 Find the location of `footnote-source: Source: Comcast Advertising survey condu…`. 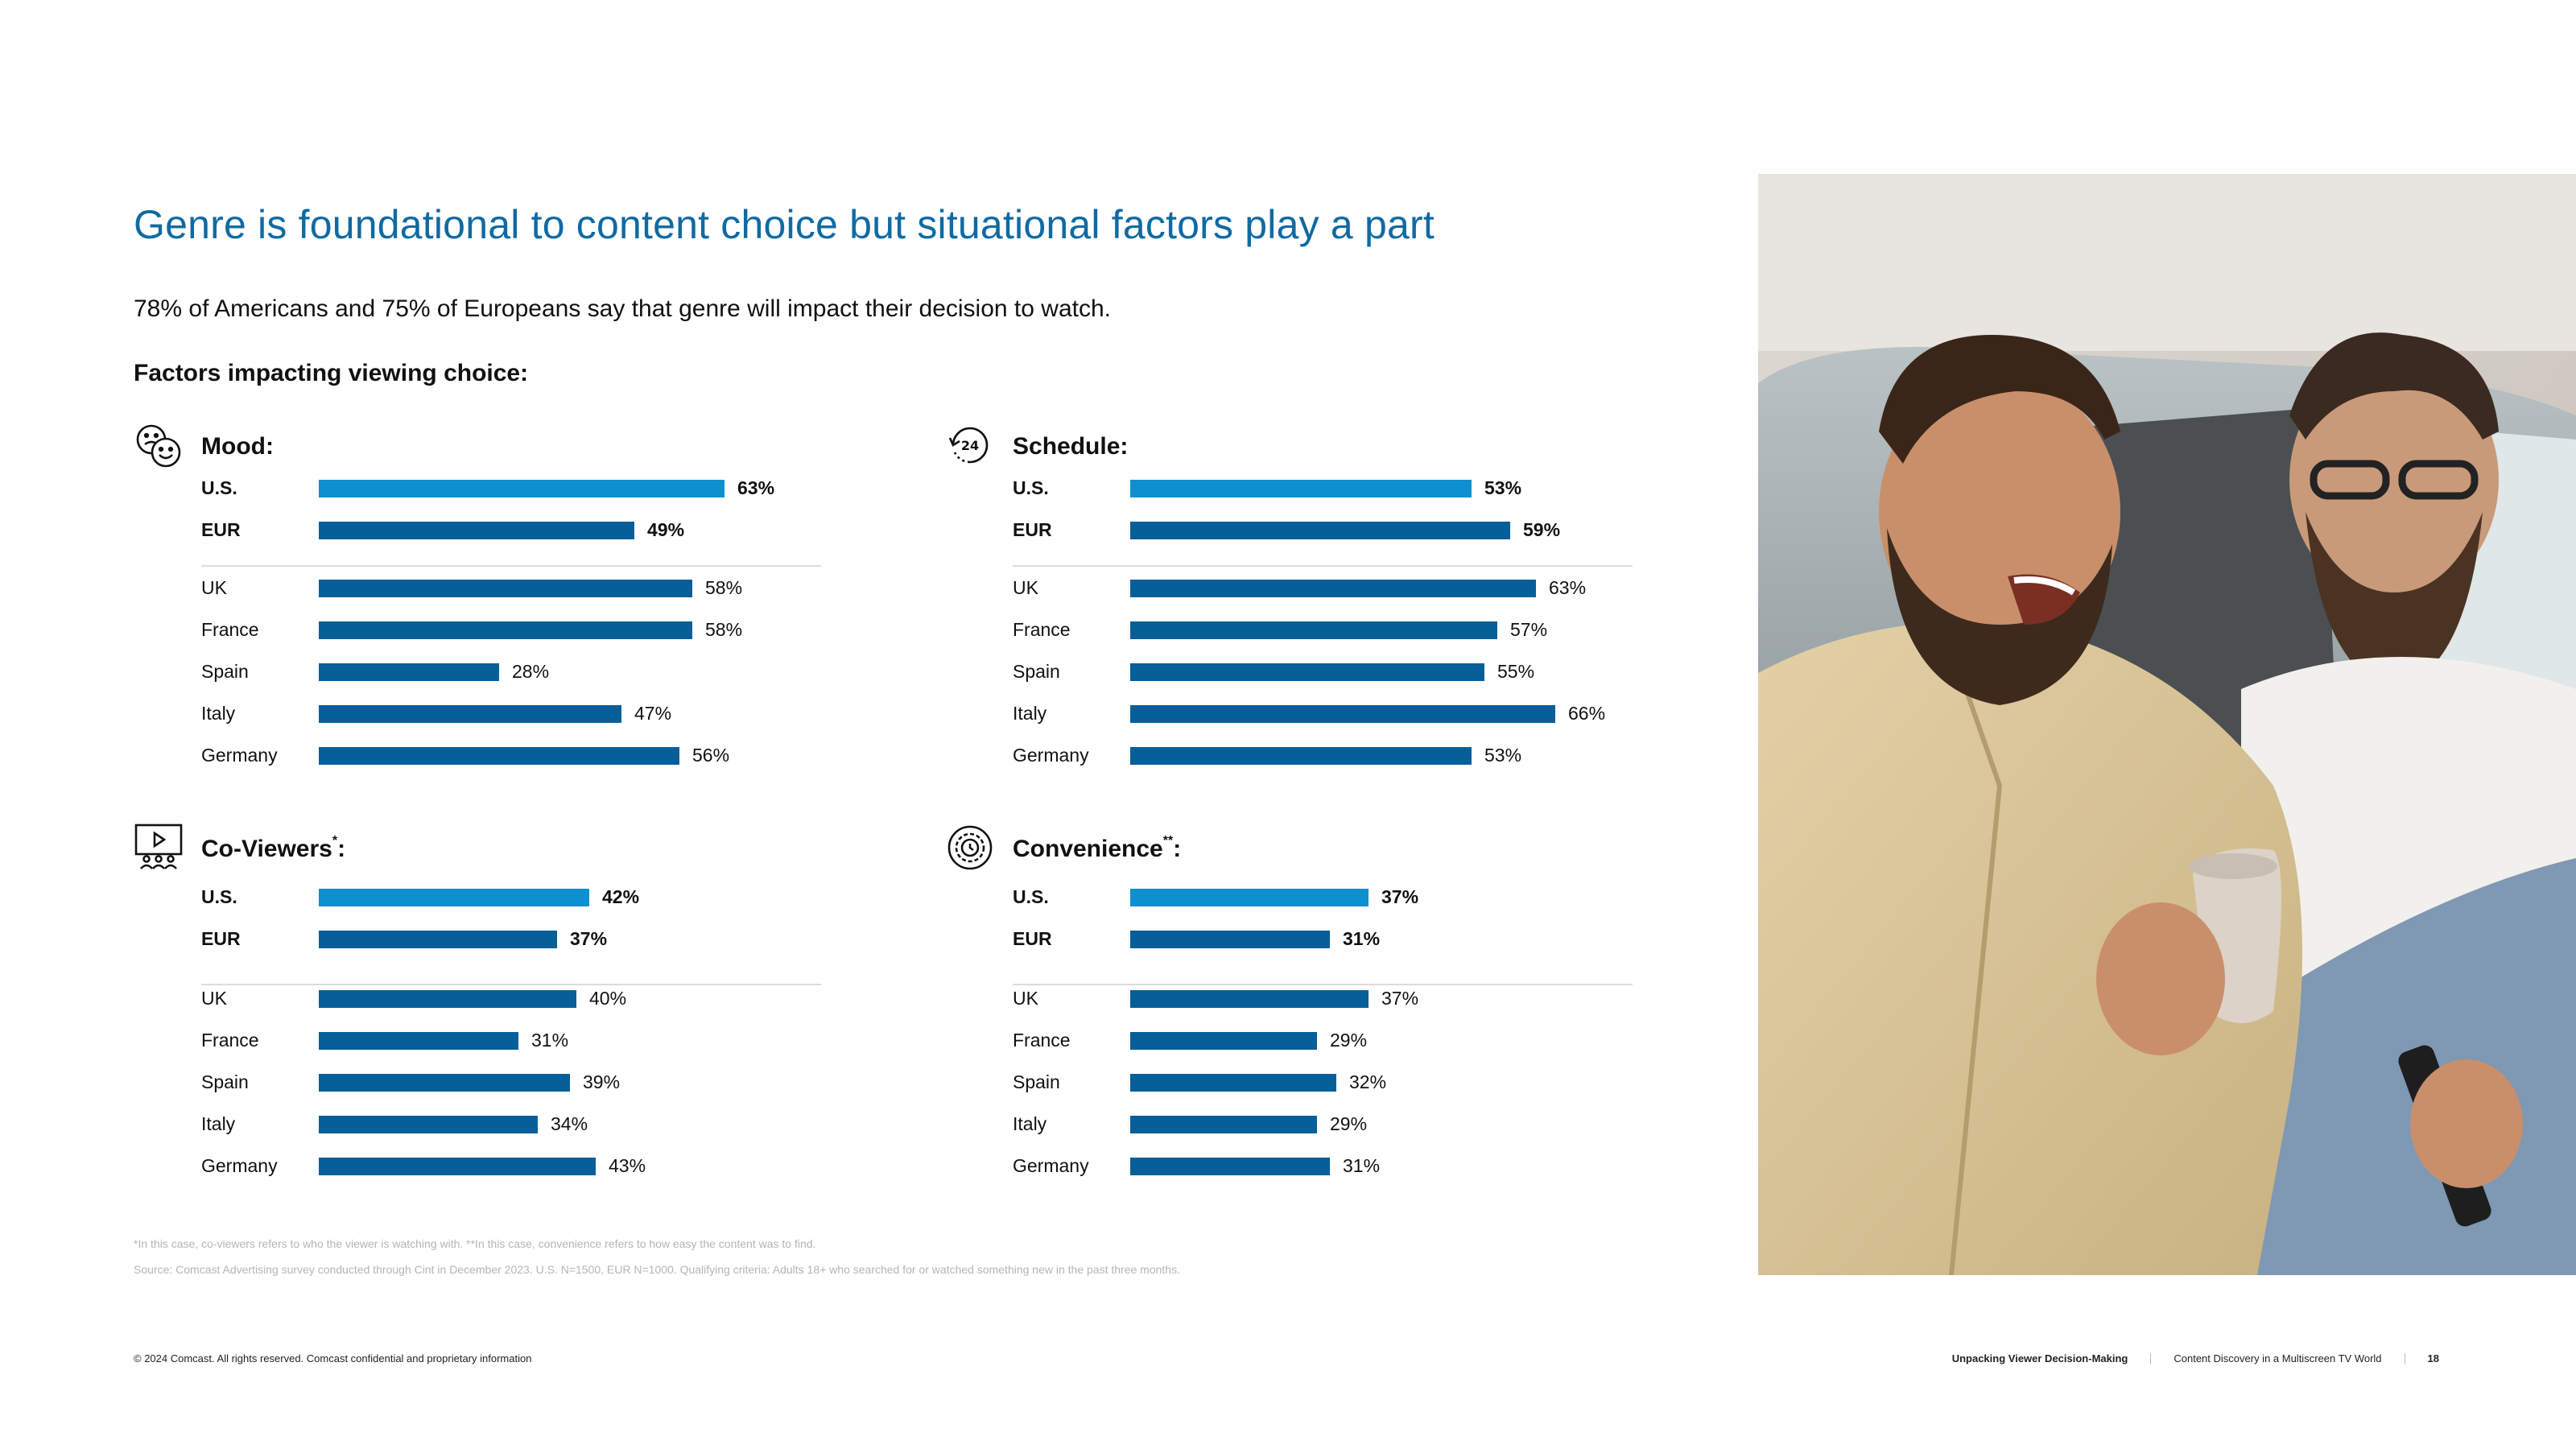

footnote-source: Source: Comcast Advertising survey condu… is located at coordinates (657, 1269).